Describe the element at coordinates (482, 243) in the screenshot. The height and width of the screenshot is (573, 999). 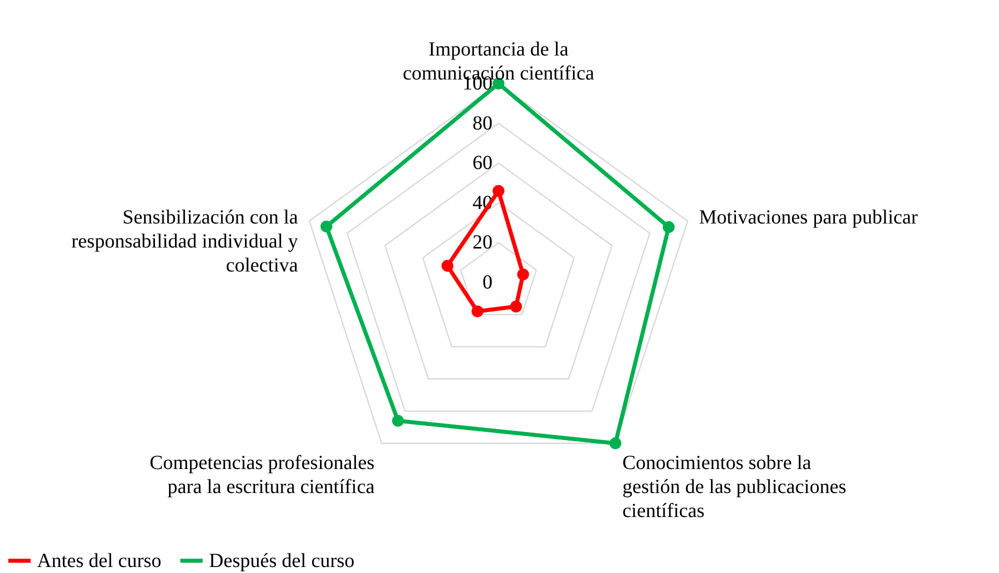
I see `y-tick-label: 20` at that location.